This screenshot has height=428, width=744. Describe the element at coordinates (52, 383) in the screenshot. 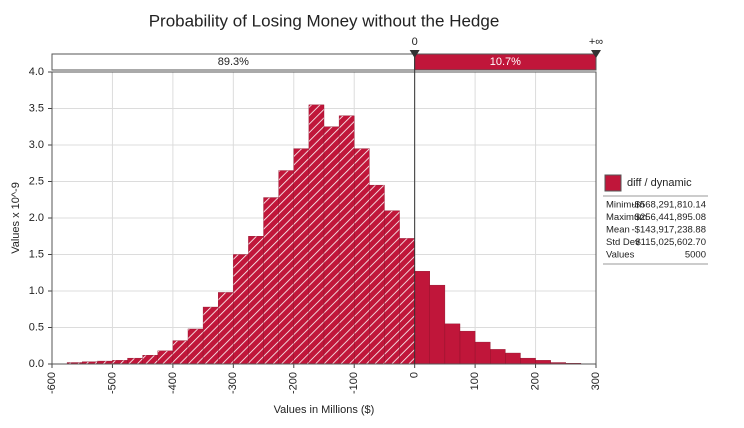

I see `x-tick-label: -600` at that location.